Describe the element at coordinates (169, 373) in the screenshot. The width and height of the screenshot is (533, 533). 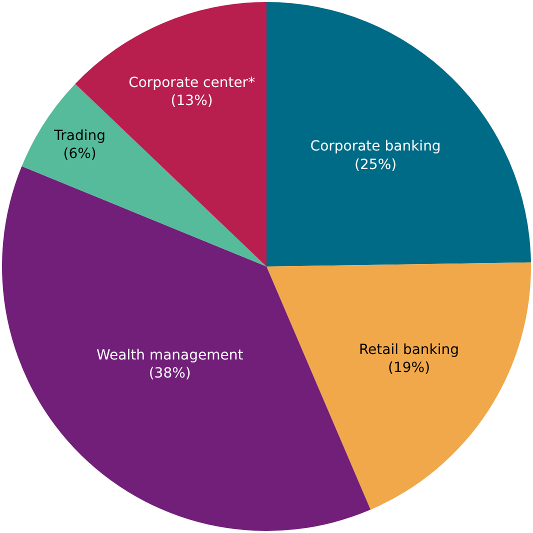
I see `data-label: (38%)` at that location.